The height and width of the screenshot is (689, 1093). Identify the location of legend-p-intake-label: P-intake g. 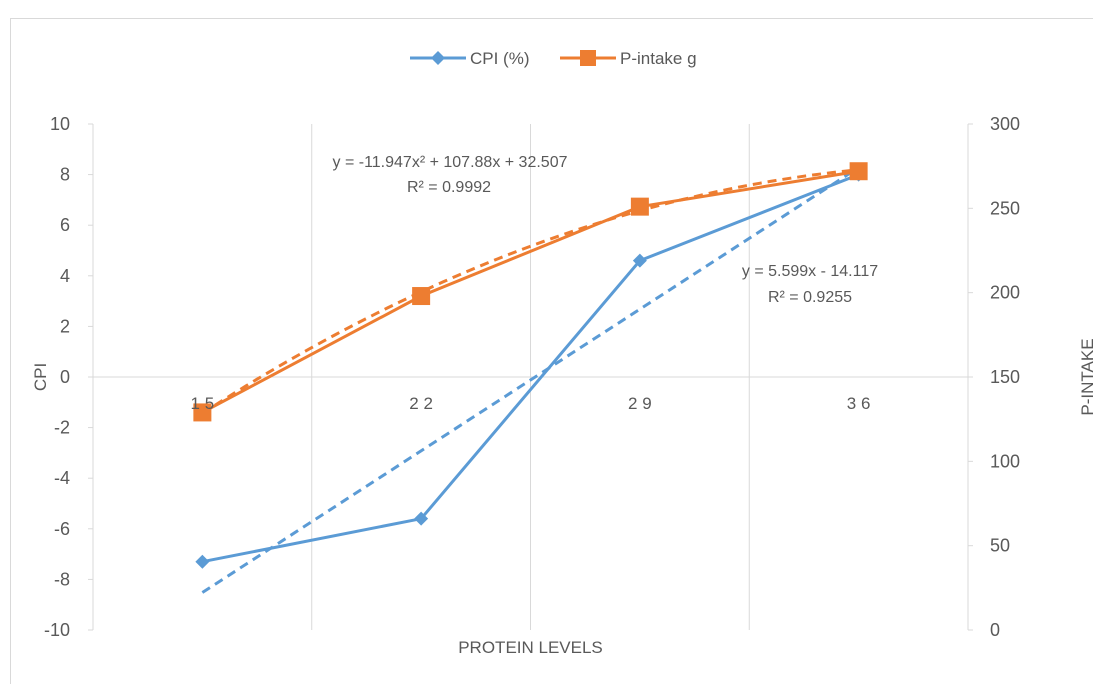
(658, 58).